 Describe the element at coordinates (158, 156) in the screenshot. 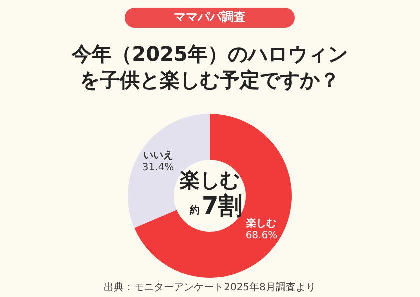

I see `slice-label: いいえ` at that location.